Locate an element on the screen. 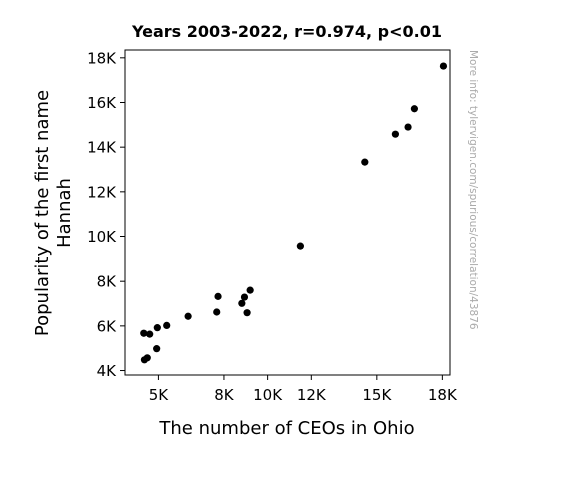 The width and height of the screenshot is (575, 504). x-axis-ticks: 5K 8K 10K 12K 15K 18K is located at coordinates (303, 389).